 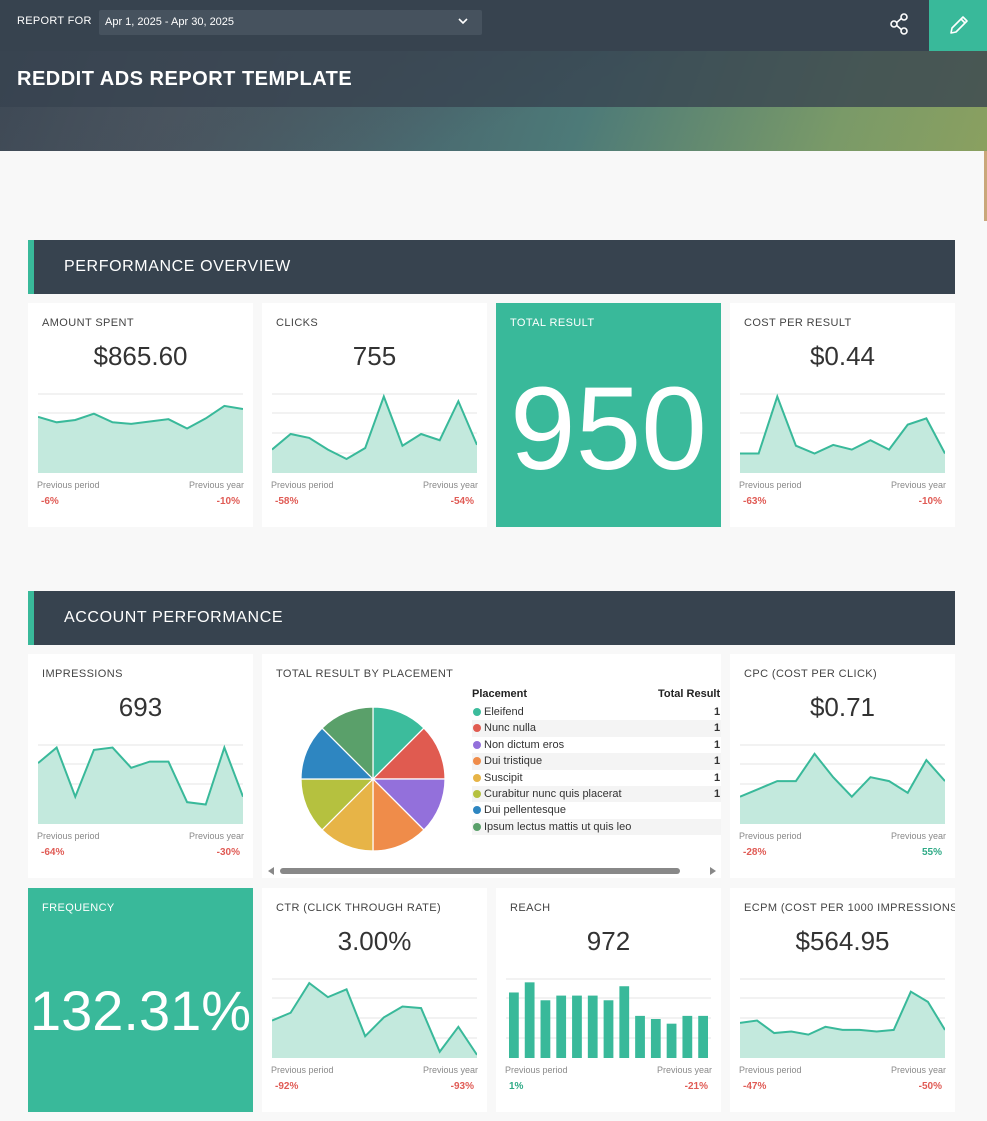 What do you see at coordinates (608, 941) in the screenshot?
I see `card-value: 972` at bounding box center [608, 941].